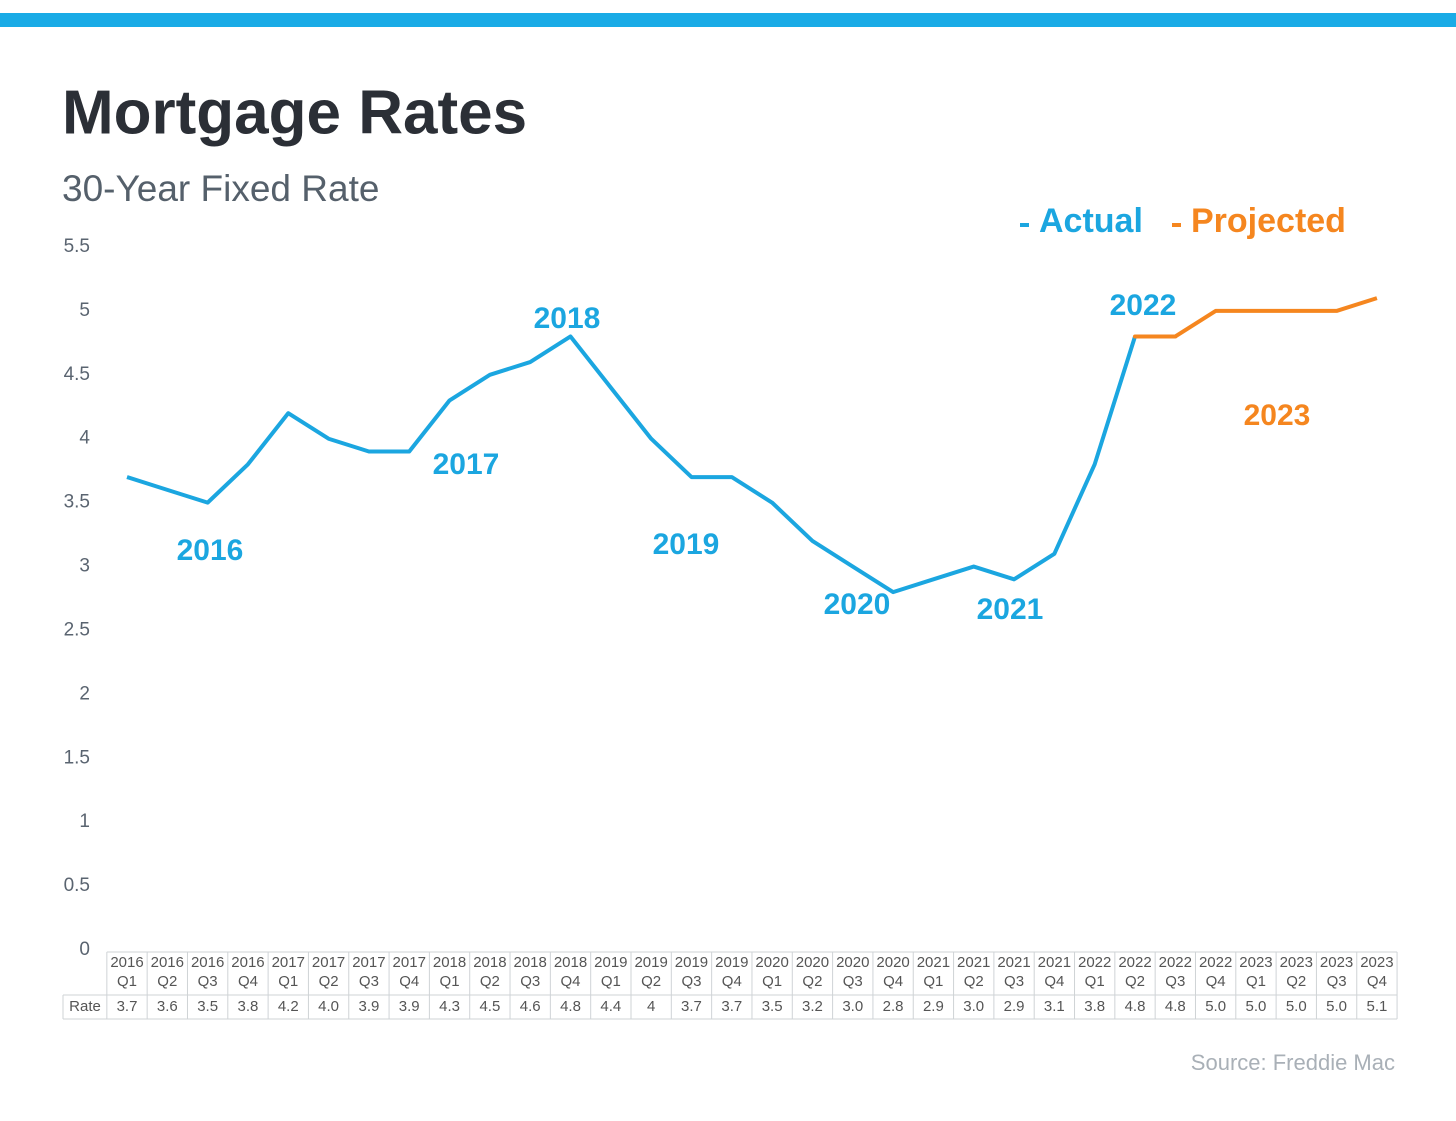 The height and width of the screenshot is (1121, 1456). What do you see at coordinates (220, 188) in the screenshot?
I see `chart-subtitle: 30-Year Fixed Rate` at bounding box center [220, 188].